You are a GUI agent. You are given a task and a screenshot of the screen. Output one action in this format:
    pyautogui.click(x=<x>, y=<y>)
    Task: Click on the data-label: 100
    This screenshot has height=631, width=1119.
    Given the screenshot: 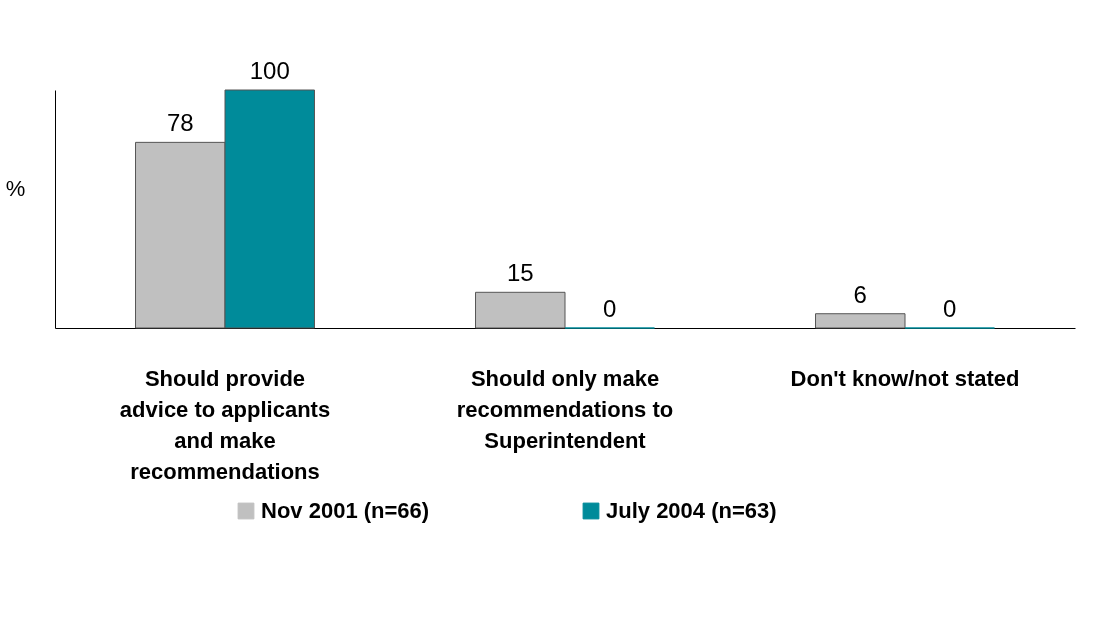 What is the action you would take?
    pyautogui.click(x=269, y=70)
    